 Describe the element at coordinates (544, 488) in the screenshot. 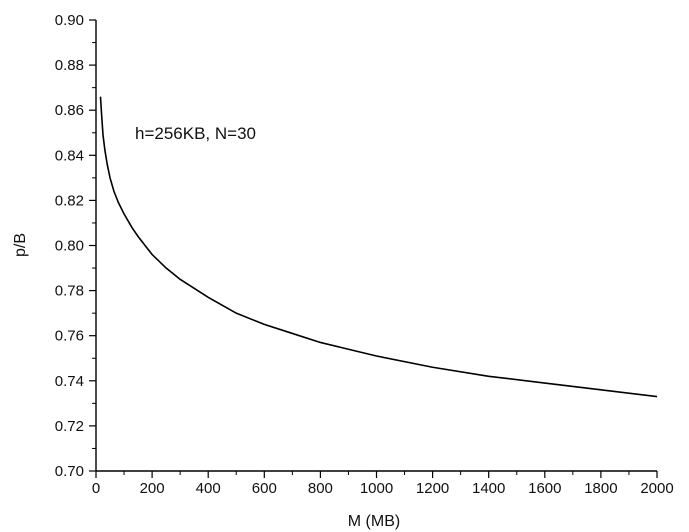

I see `x-tick-label: 1600` at that location.